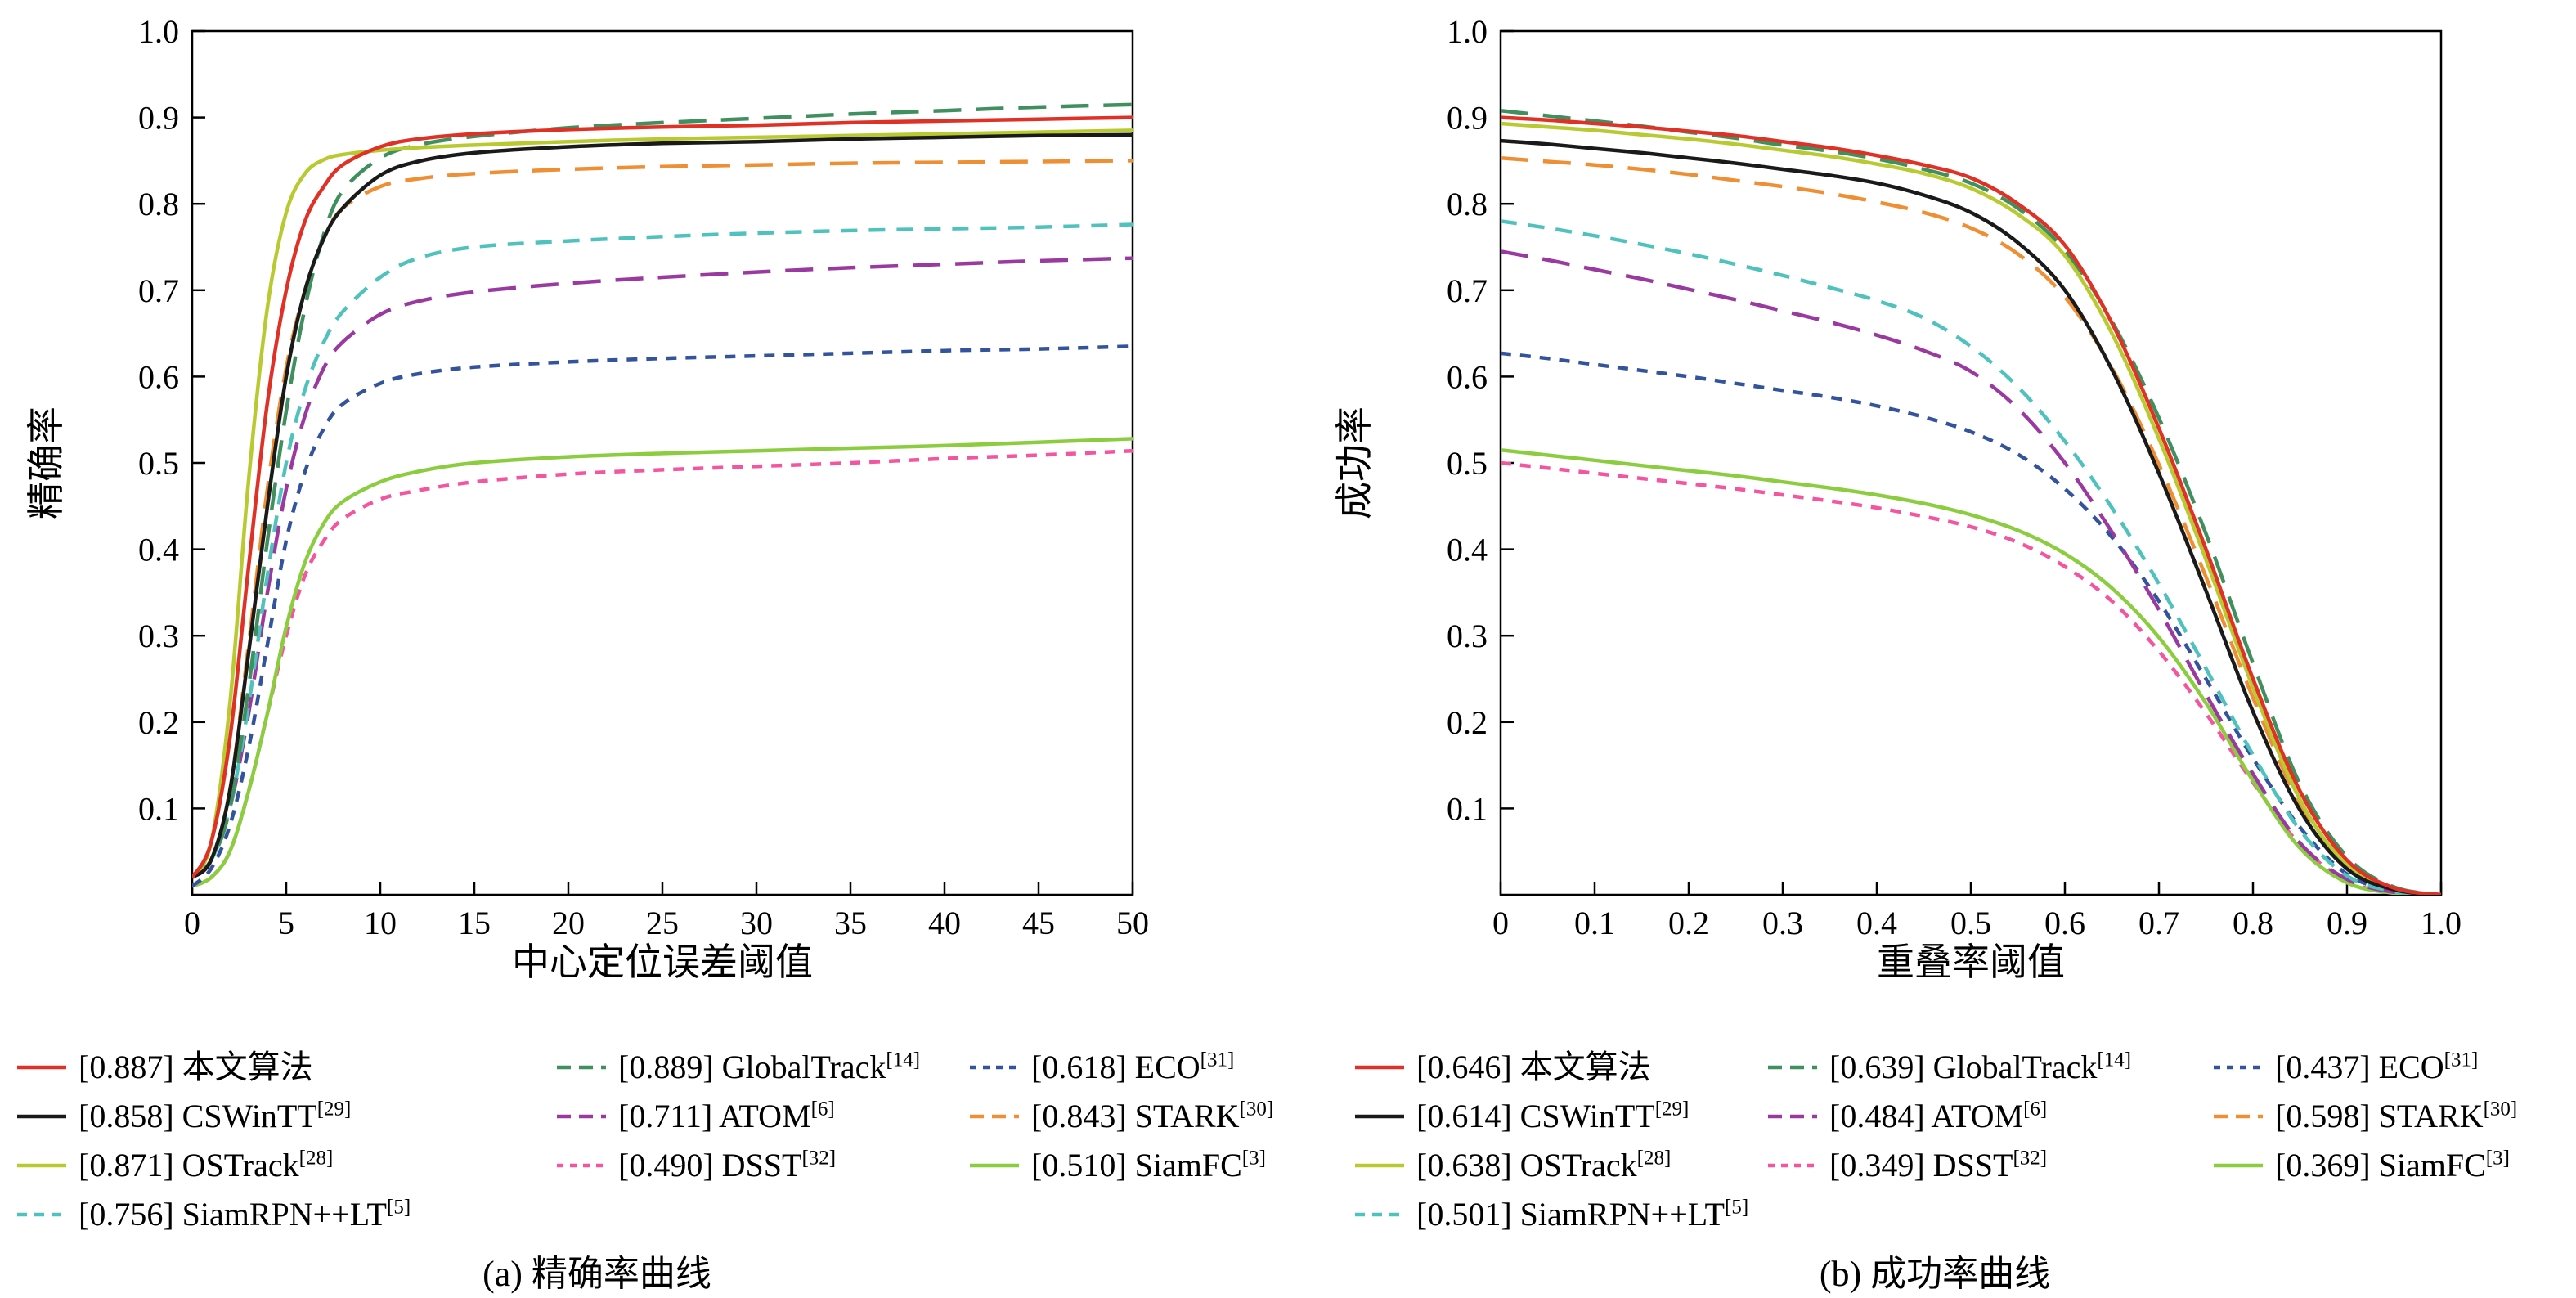 The image size is (2576, 1298). Describe the element at coordinates (399, 1207) in the screenshot. I see `legend-citation-ref: [5]` at that location.